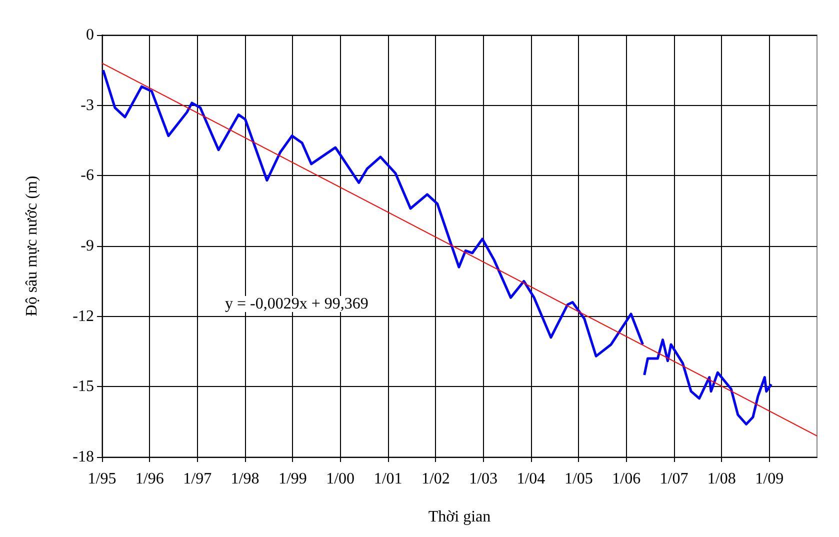 This screenshot has width=839, height=537. I want to click on x-tick-label: 1/05, so click(578, 479).